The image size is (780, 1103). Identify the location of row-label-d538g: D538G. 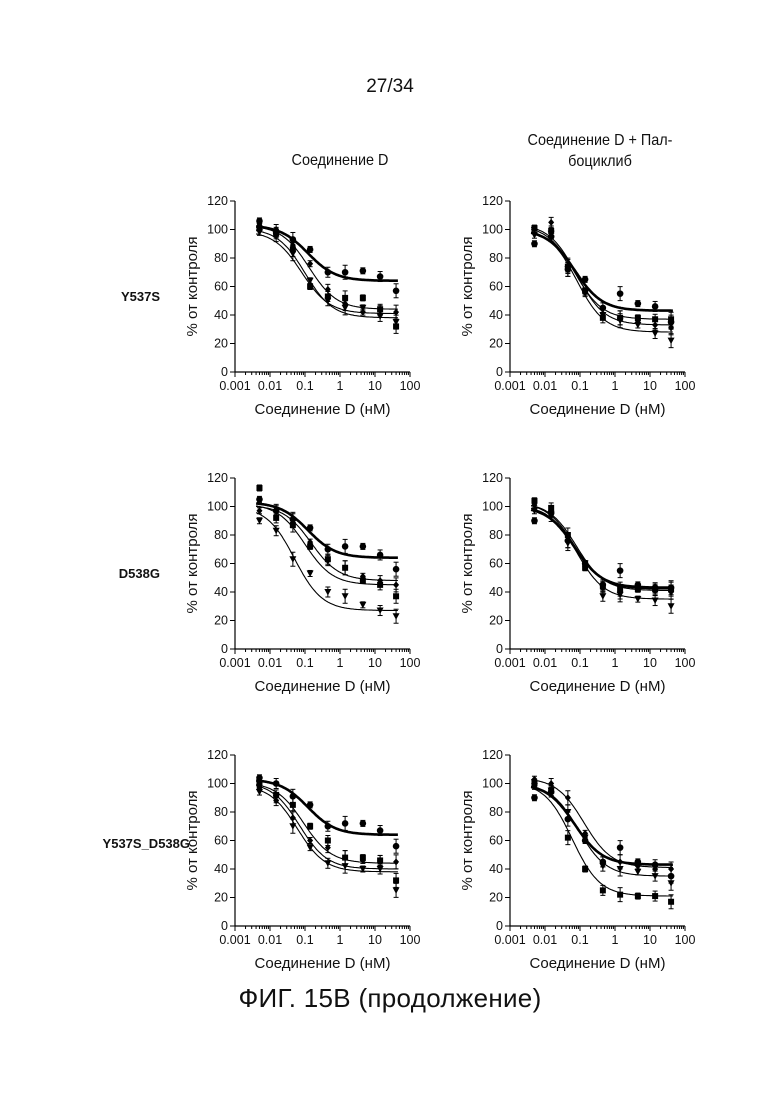
(139, 573).